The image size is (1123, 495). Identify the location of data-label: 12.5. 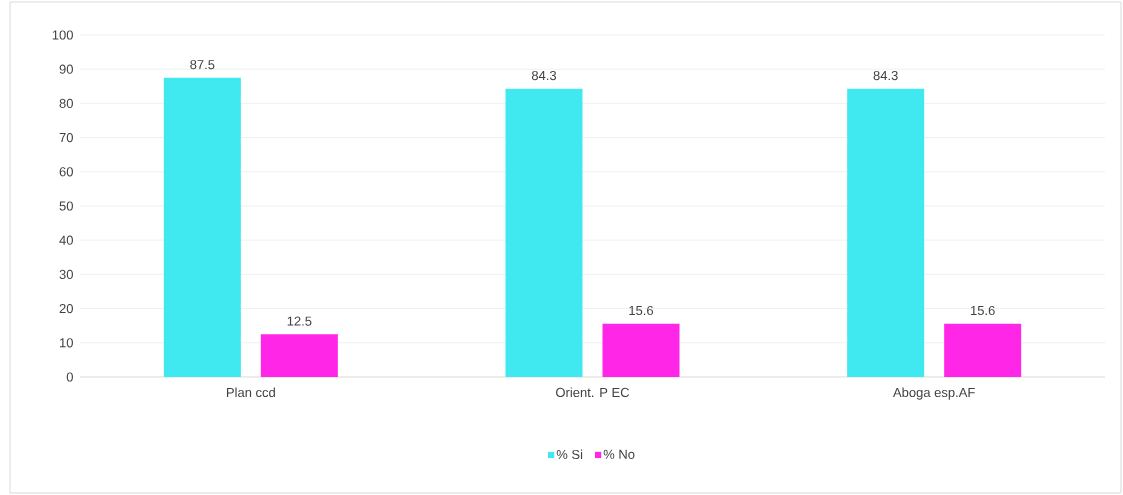
(299, 321).